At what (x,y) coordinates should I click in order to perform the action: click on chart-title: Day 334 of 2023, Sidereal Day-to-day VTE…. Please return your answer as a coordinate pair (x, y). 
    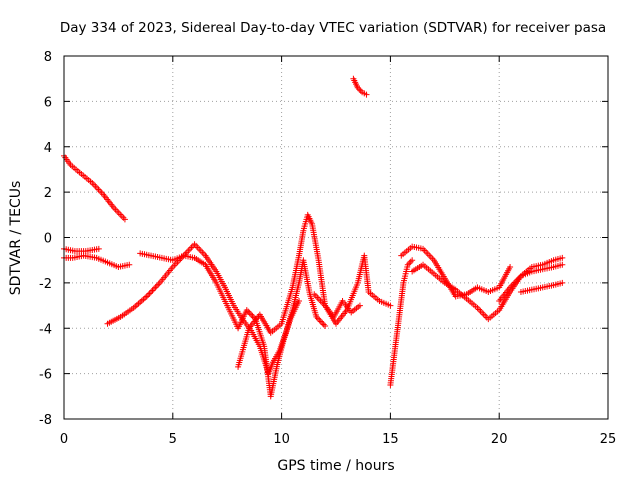
    Looking at the image, I should click on (333, 28).